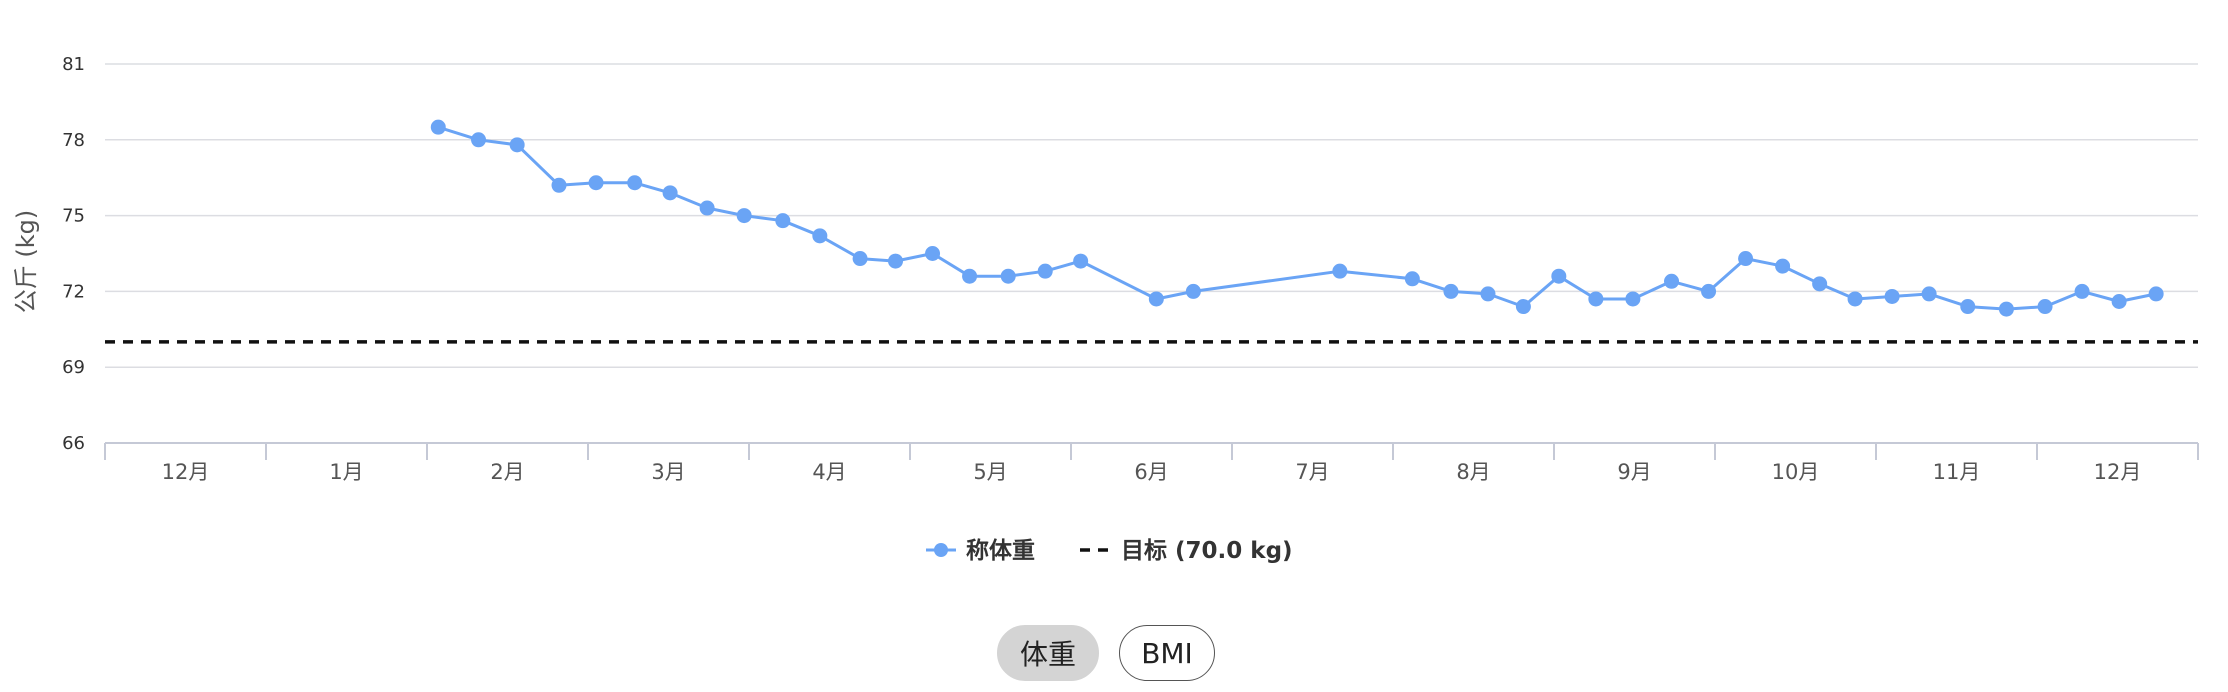 This screenshot has height=692, width=2228. Describe the element at coordinates (346, 472) in the screenshot. I see `x-tick-label: 1月` at that location.